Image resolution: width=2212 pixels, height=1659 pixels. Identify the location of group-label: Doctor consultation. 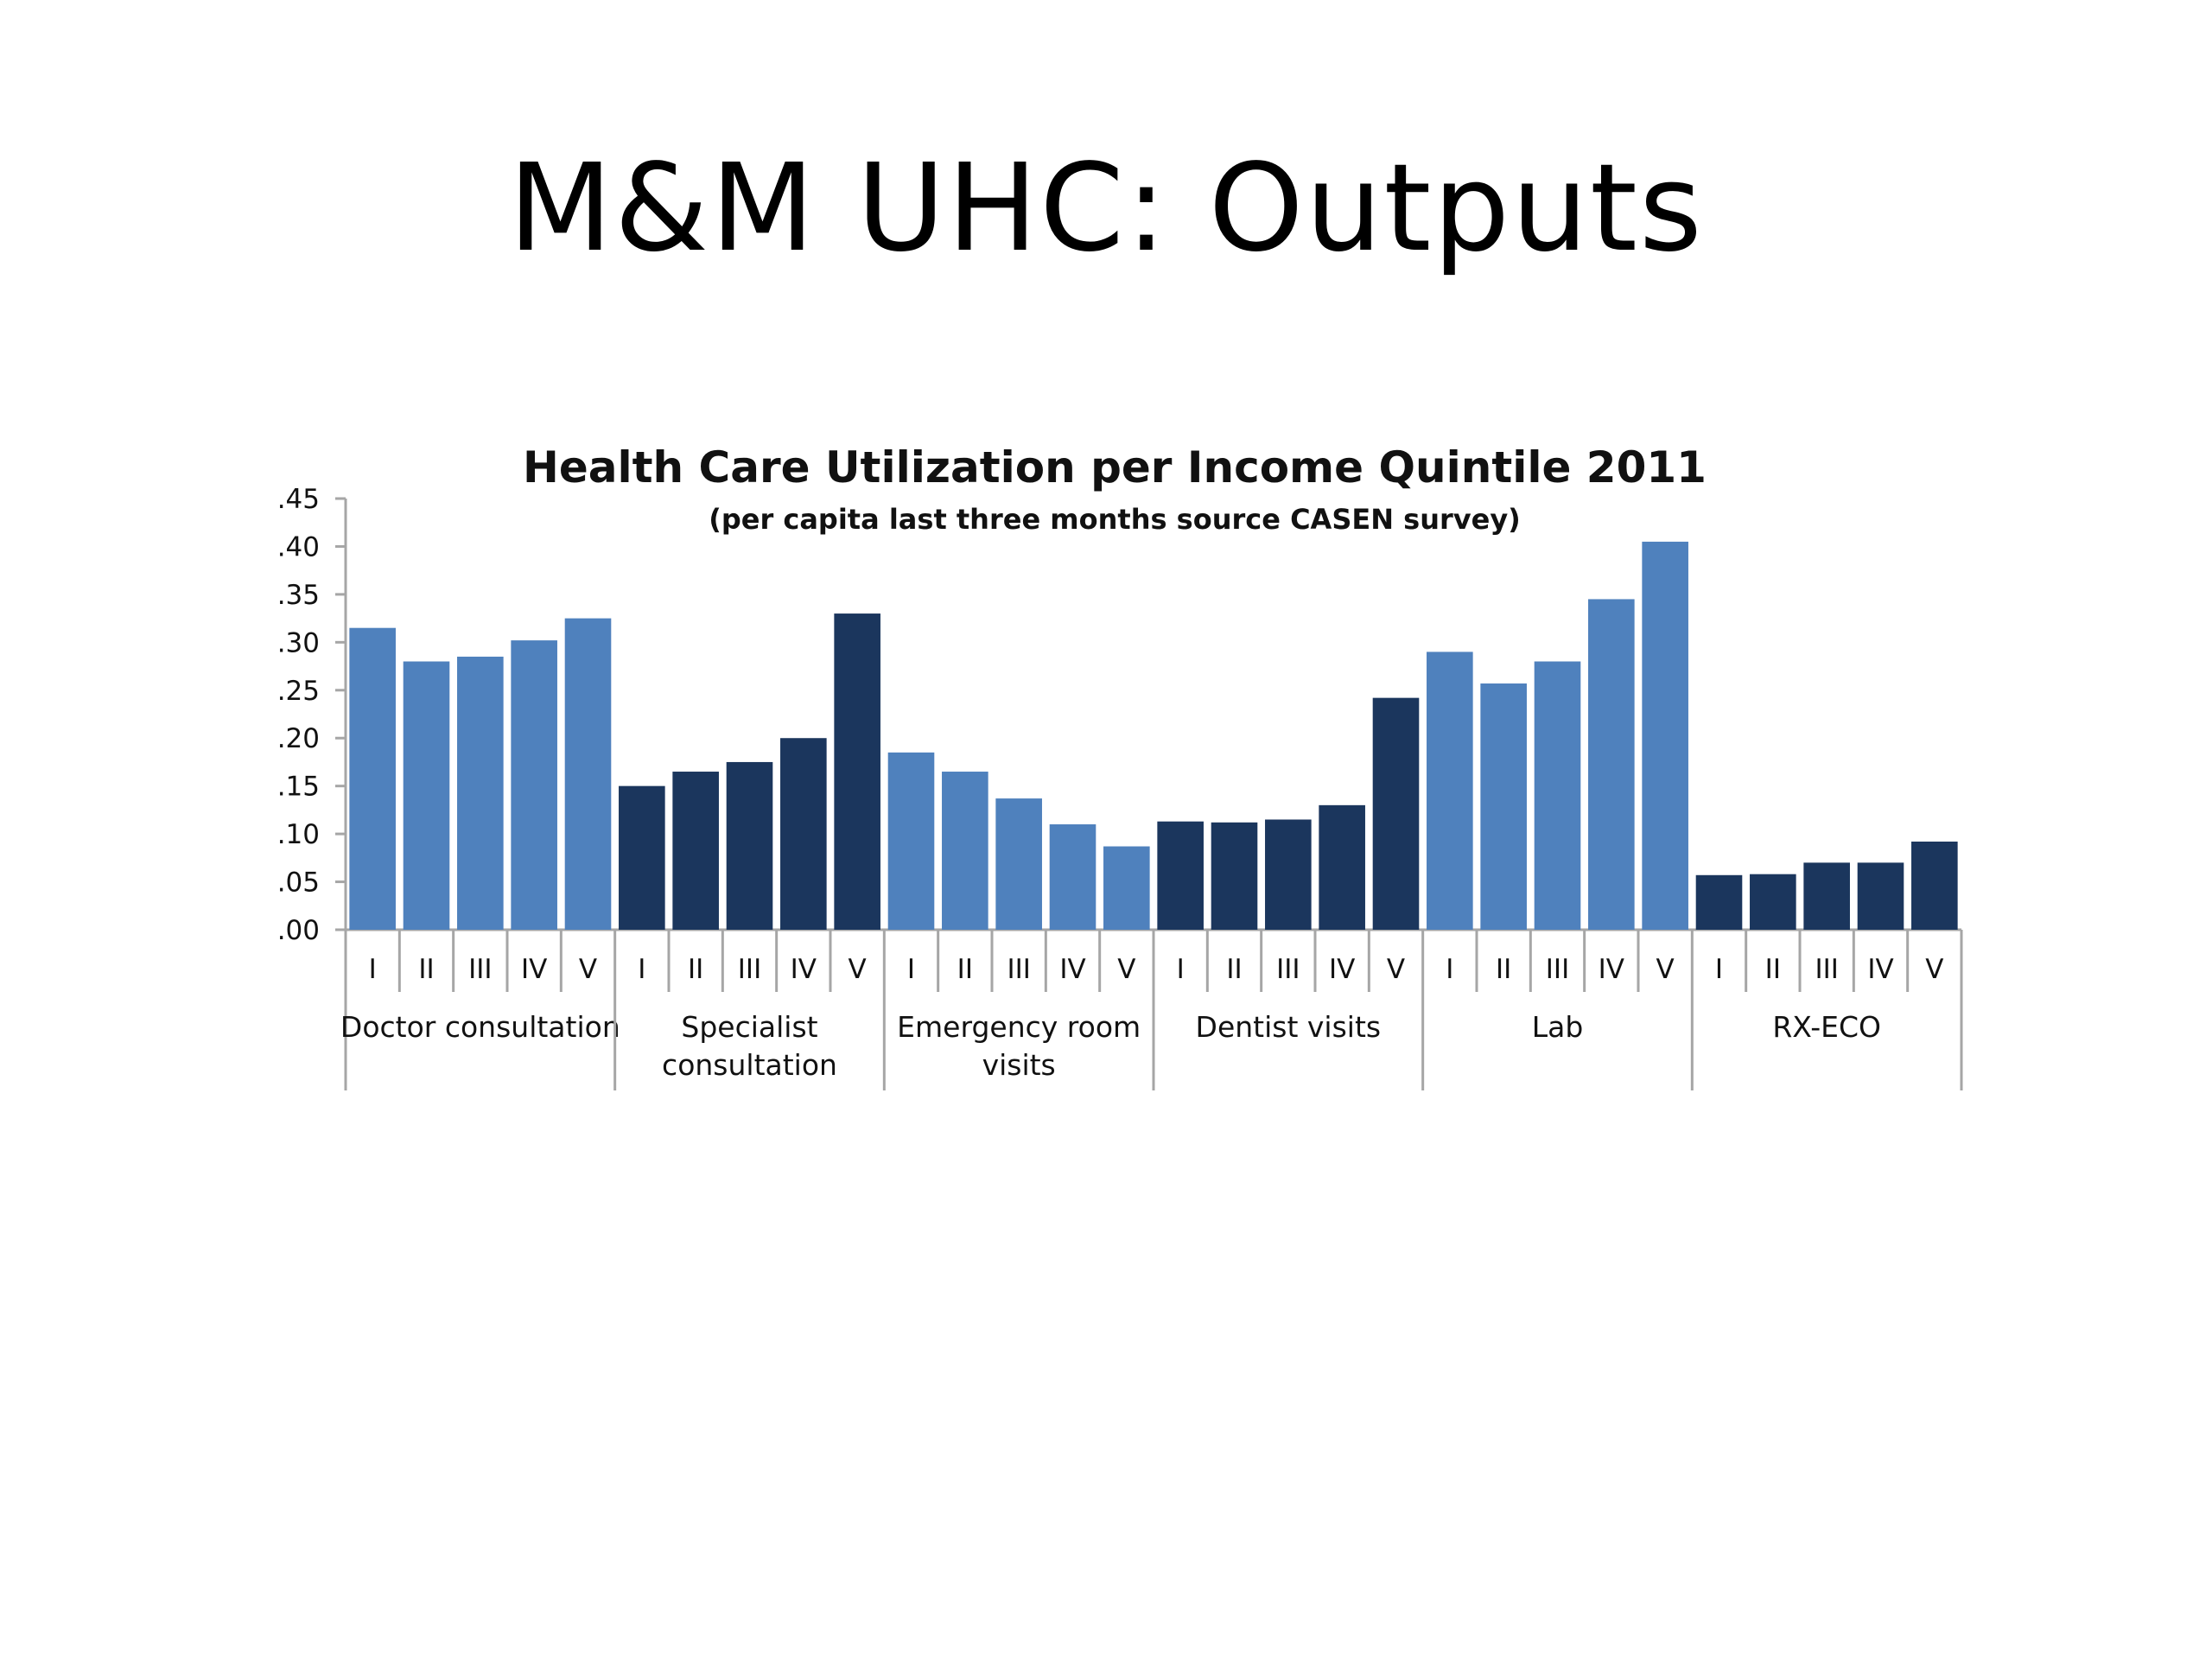
(480, 1027).